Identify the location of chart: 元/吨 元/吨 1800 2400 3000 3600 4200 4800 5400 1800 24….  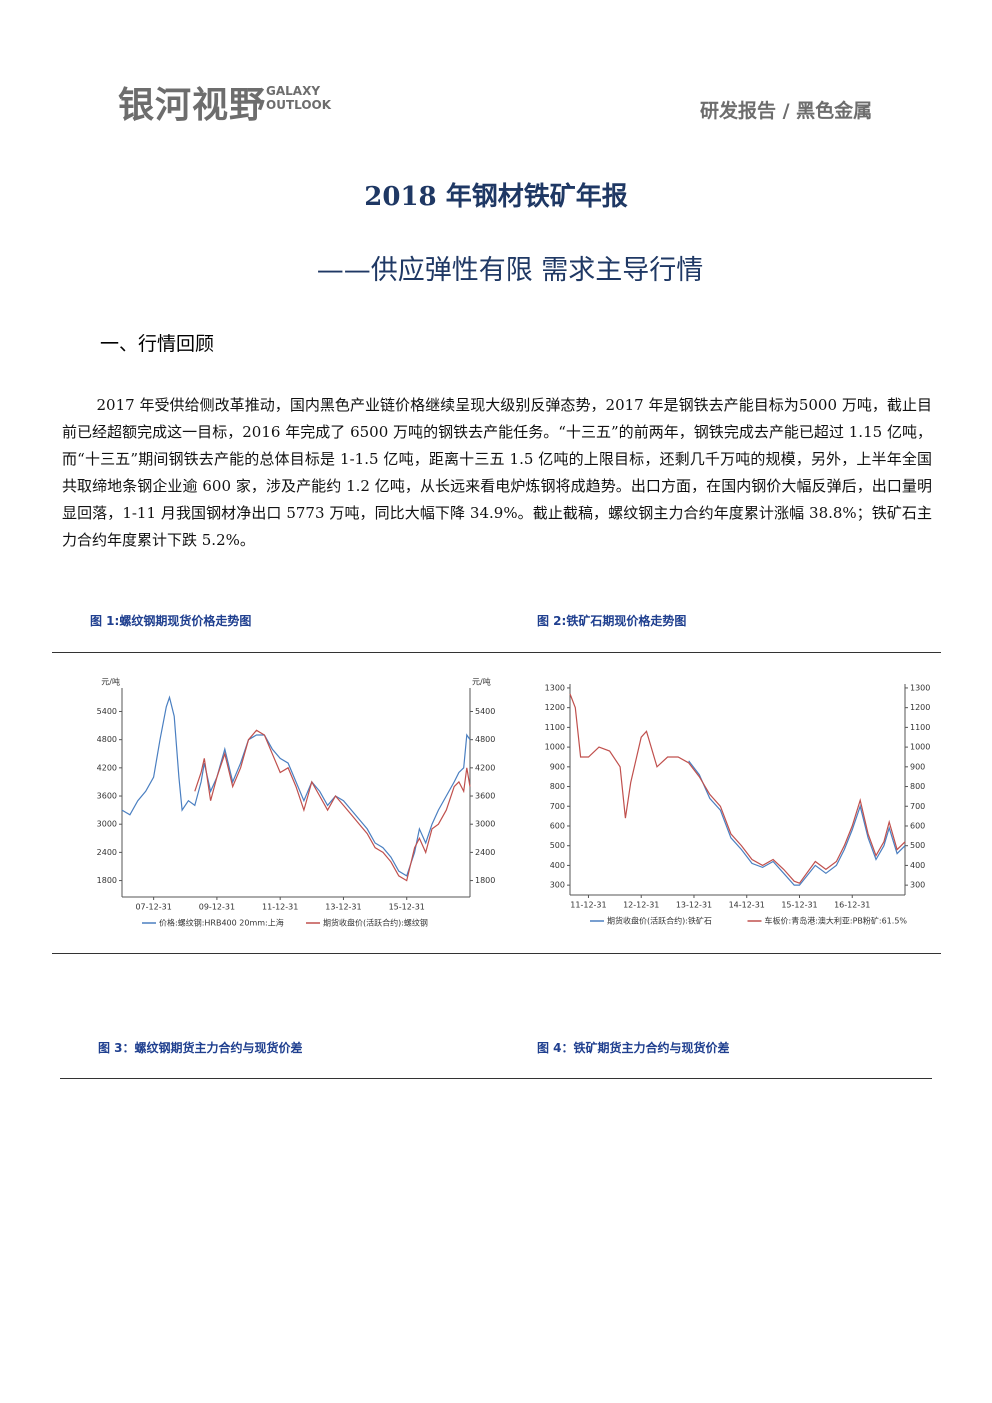
(296, 802).